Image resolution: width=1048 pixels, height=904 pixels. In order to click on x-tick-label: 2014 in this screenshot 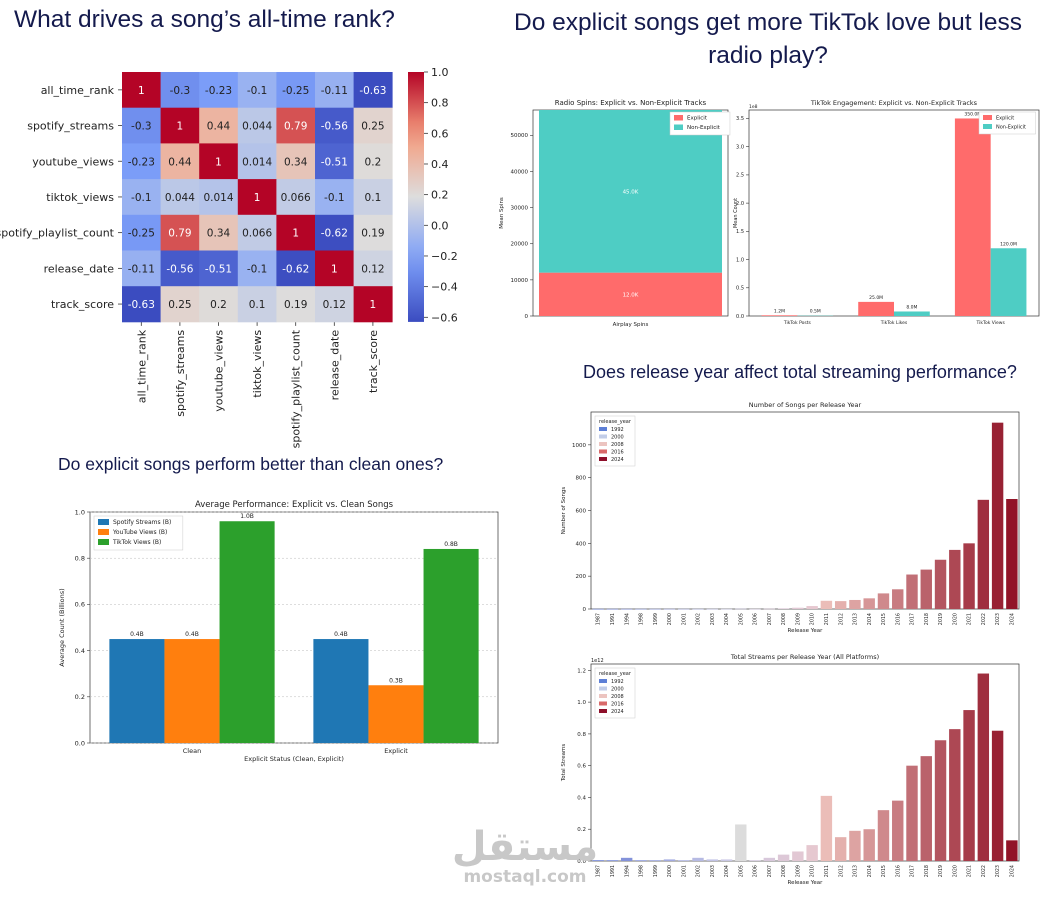, I will do `click(870, 871)`.